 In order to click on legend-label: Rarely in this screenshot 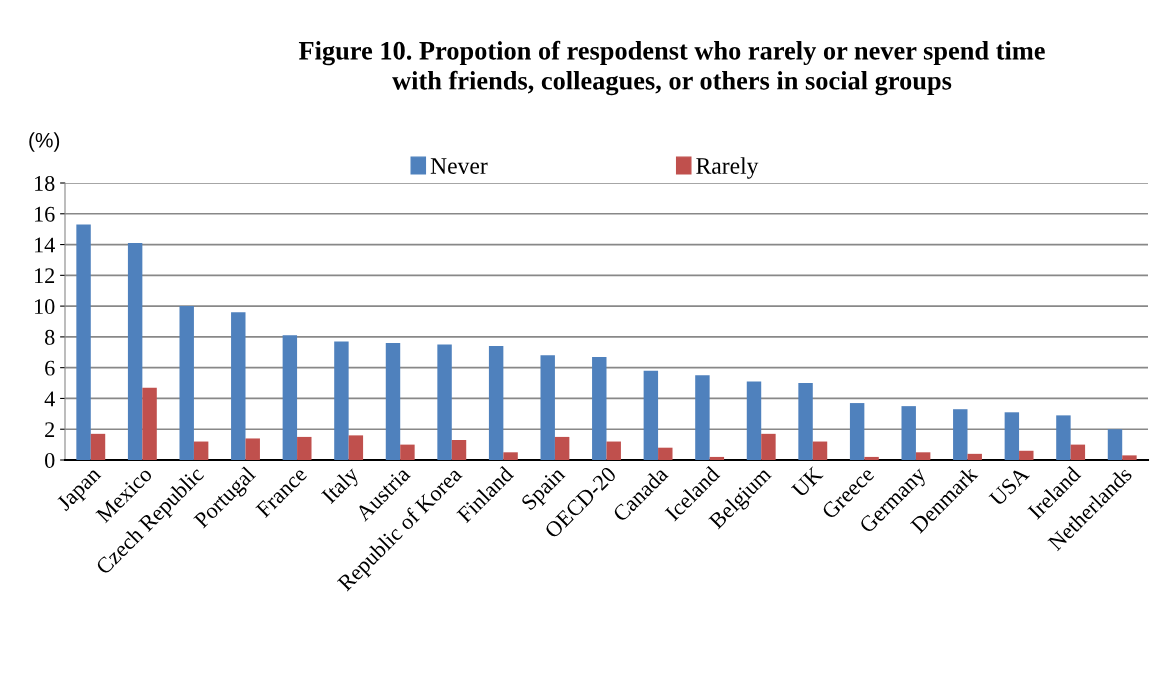, I will do `click(727, 168)`.